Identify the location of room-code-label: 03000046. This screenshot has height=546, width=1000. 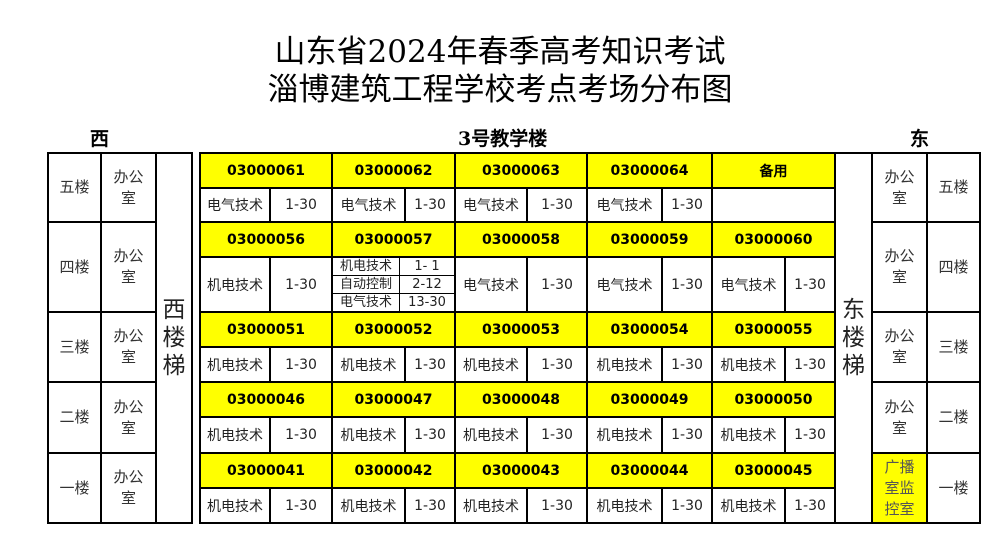
(266, 399).